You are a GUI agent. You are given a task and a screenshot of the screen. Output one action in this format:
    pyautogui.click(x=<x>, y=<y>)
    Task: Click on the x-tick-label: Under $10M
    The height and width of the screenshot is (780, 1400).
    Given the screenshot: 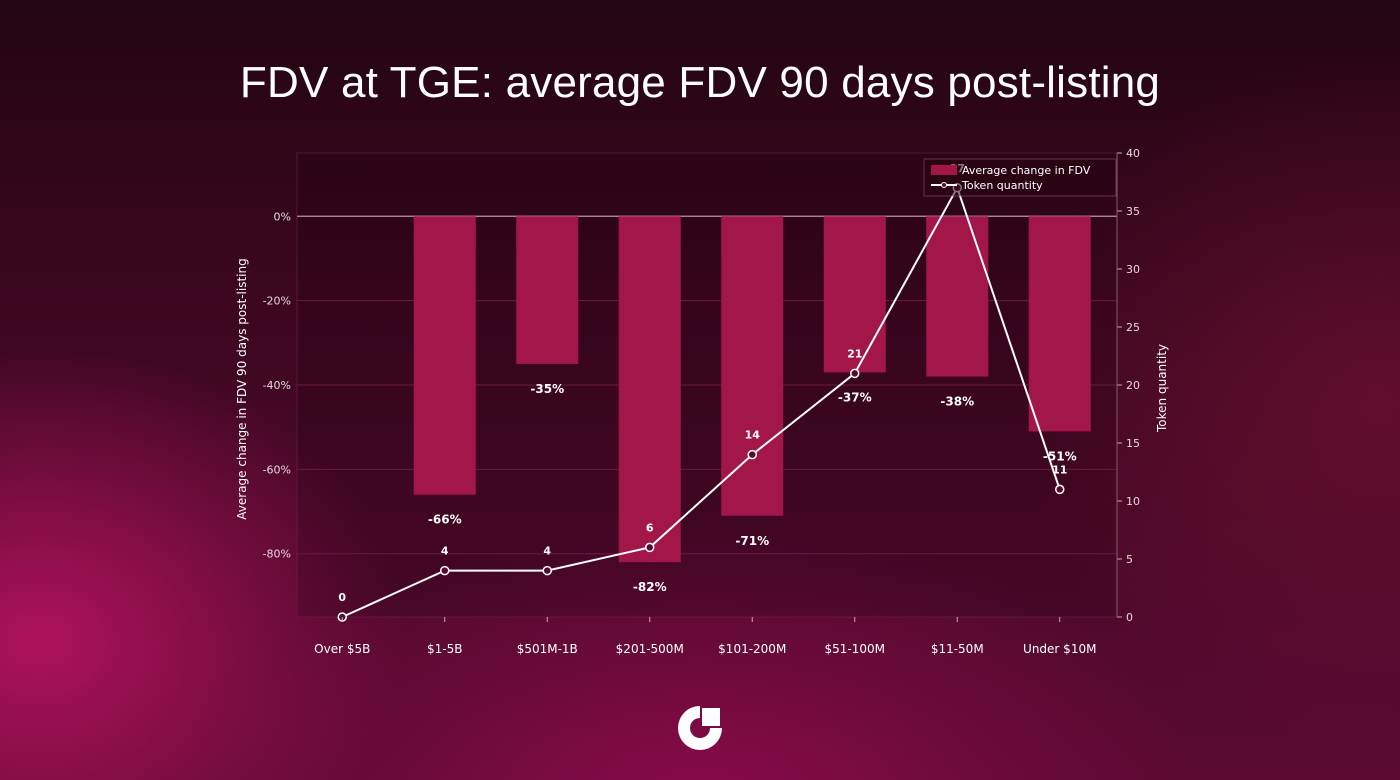 What is the action you would take?
    pyautogui.click(x=1059, y=649)
    